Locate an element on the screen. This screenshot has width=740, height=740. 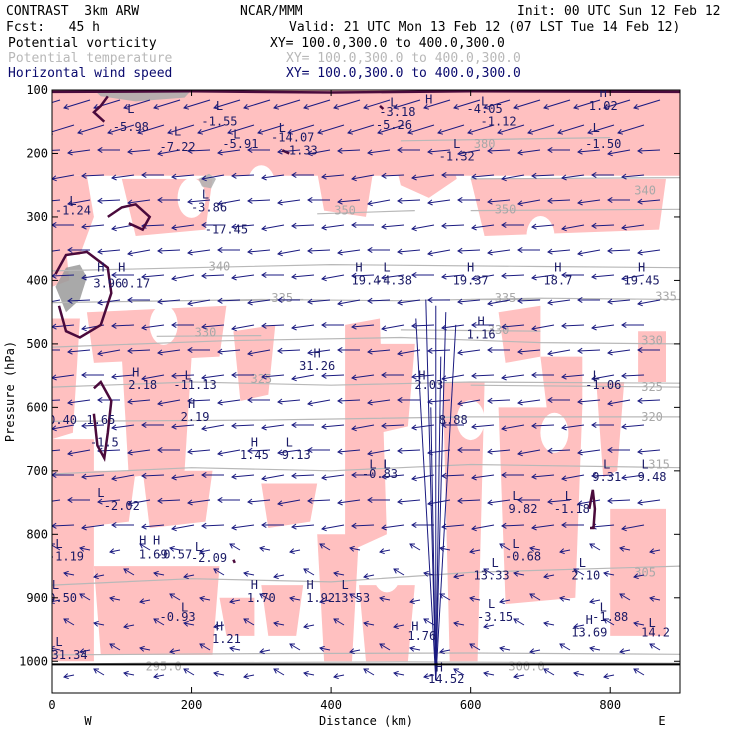
hl-marker-label: 1.65 is located at coordinates (100, 420).